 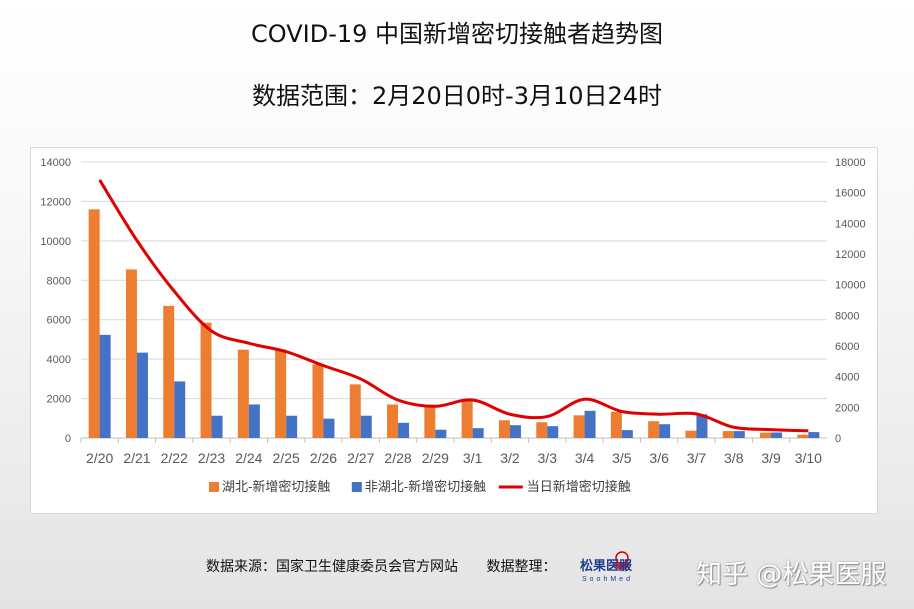 What do you see at coordinates (771, 458) in the screenshot?
I see `x-tick-label: 3/9` at bounding box center [771, 458].